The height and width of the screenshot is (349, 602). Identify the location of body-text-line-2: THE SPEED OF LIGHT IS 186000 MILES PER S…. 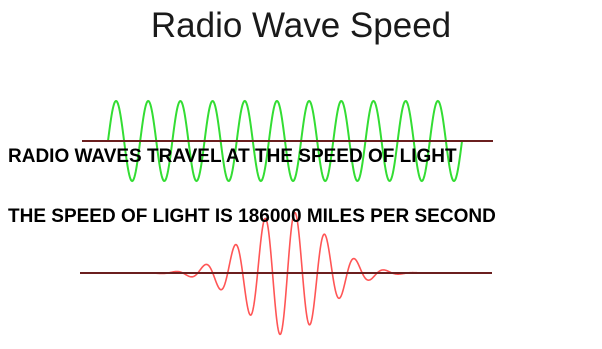
(252, 216).